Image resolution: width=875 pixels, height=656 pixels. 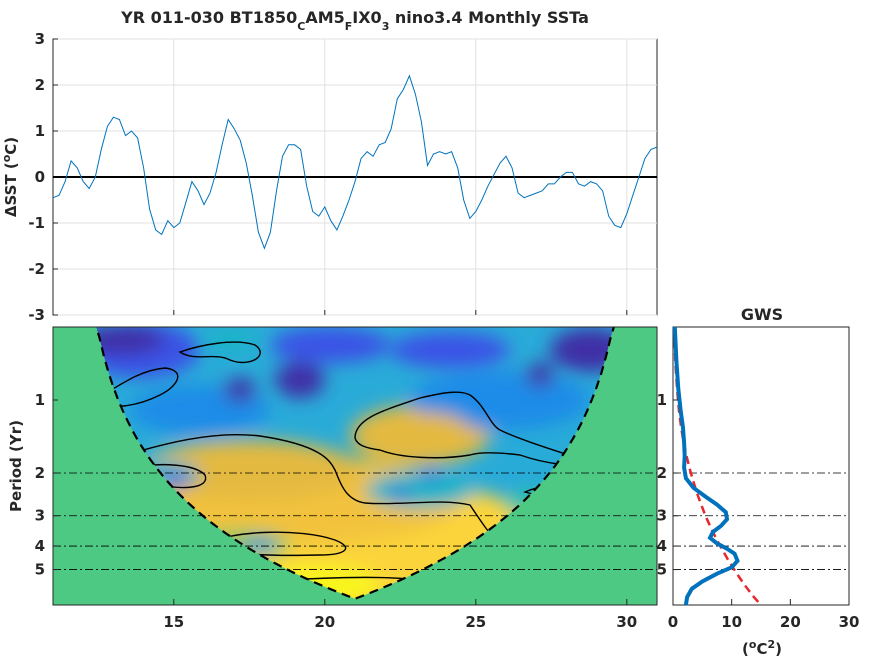 What do you see at coordinates (40, 570) in the screenshot?
I see `wavelet-y-tick-label: 5` at bounding box center [40, 570].